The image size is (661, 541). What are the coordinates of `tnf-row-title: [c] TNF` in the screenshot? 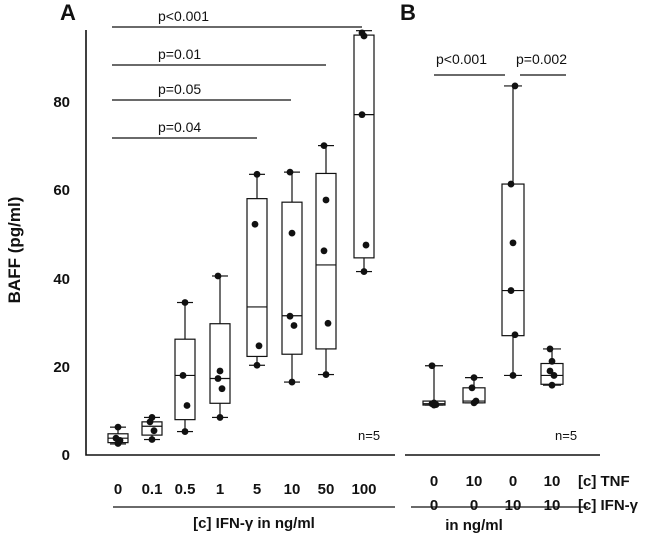 It's located at (604, 481).